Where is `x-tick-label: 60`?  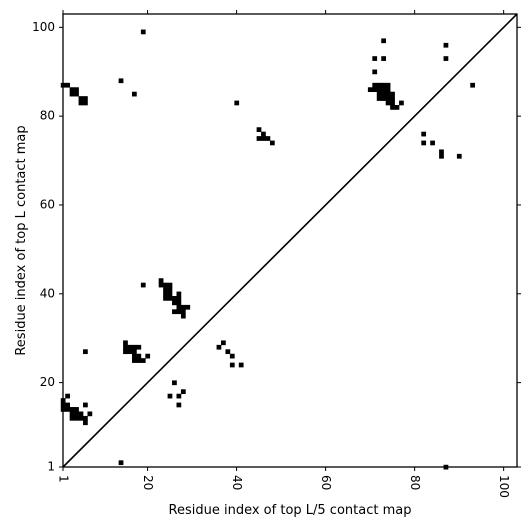
x-tick-label: 60 is located at coordinates (326, 482).